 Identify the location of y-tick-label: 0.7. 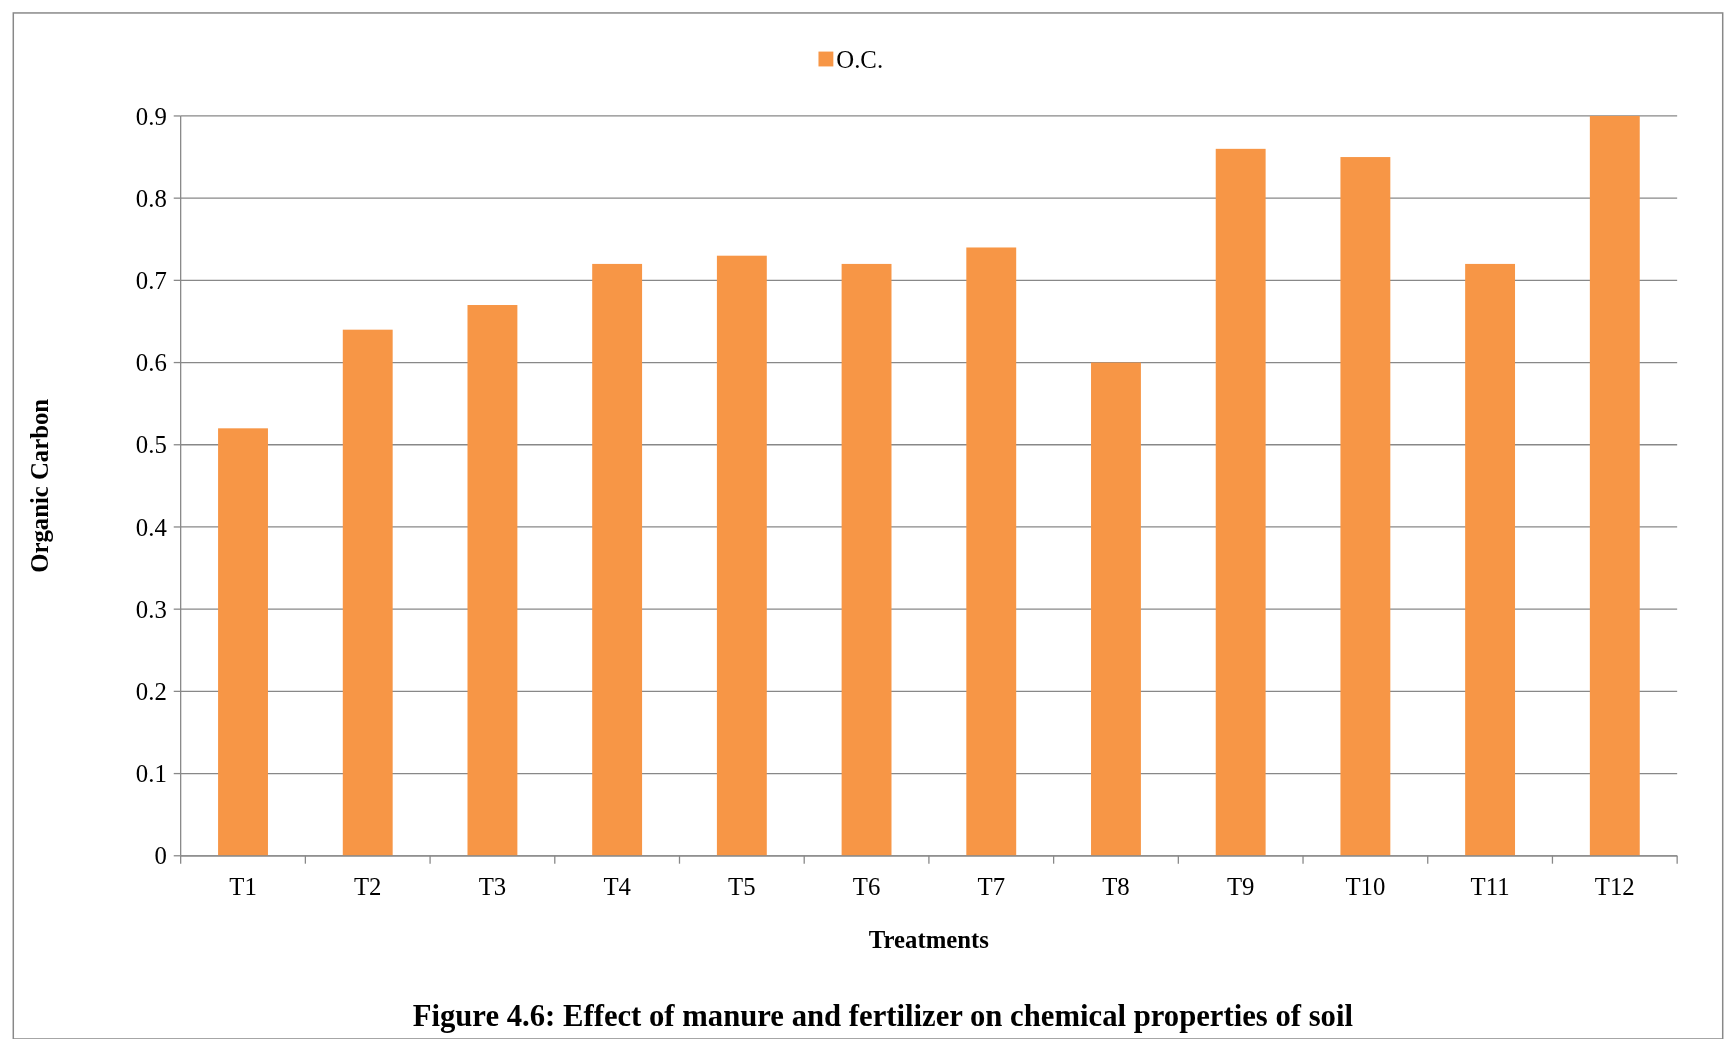
(151, 281).